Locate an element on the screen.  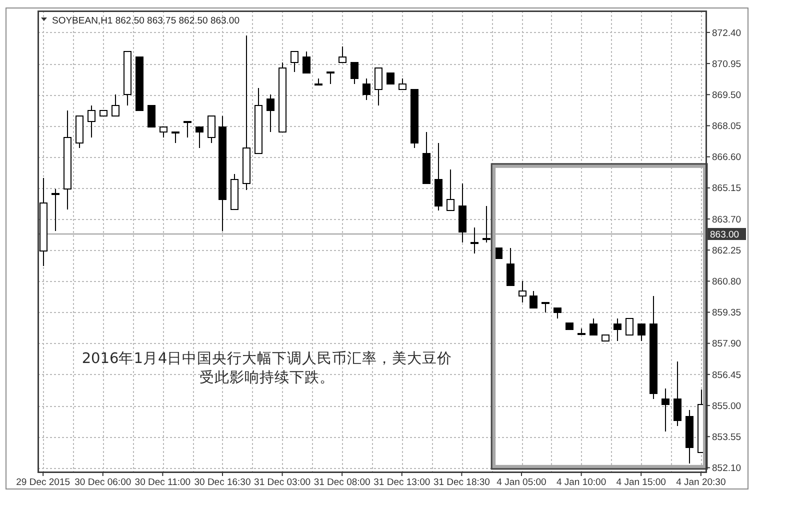
y-tick-label: 862.25 is located at coordinates (727, 250).